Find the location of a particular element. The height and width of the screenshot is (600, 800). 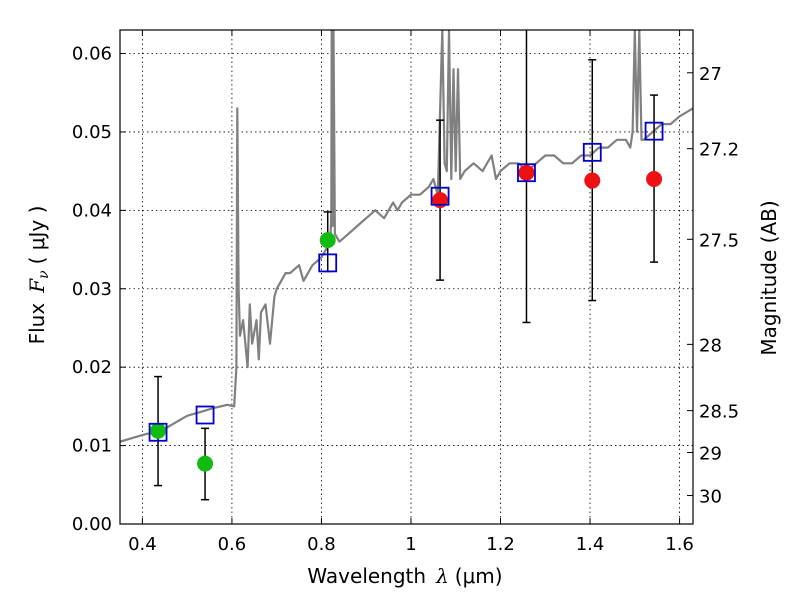

y2-tick-label: 29 is located at coordinates (710, 453).